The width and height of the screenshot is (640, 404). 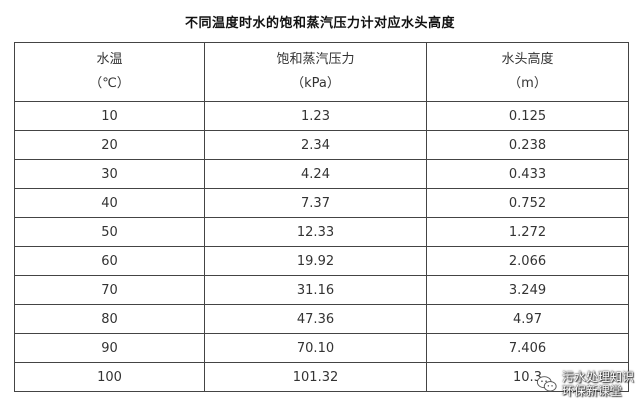 What do you see at coordinates (527, 83) in the screenshot?
I see `header-unit: （m）` at bounding box center [527, 83].